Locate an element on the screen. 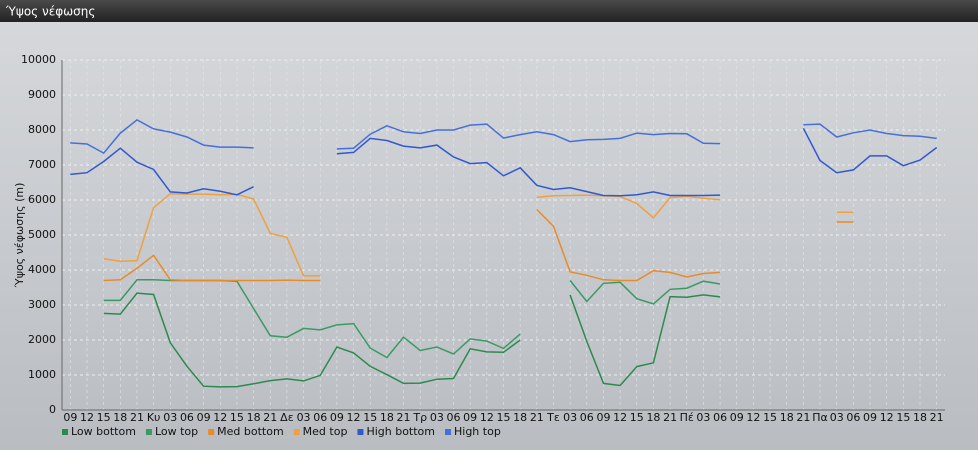 Image resolution: width=978 pixels, height=454 pixels. legend-label: High bottom is located at coordinates (400, 431).